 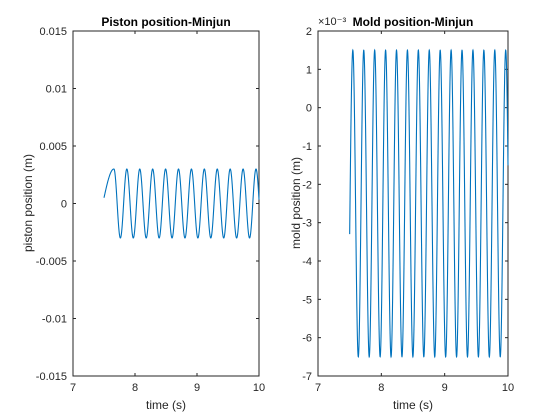 I want to click on y-tick-label: -0.005, so click(x=51, y=262).